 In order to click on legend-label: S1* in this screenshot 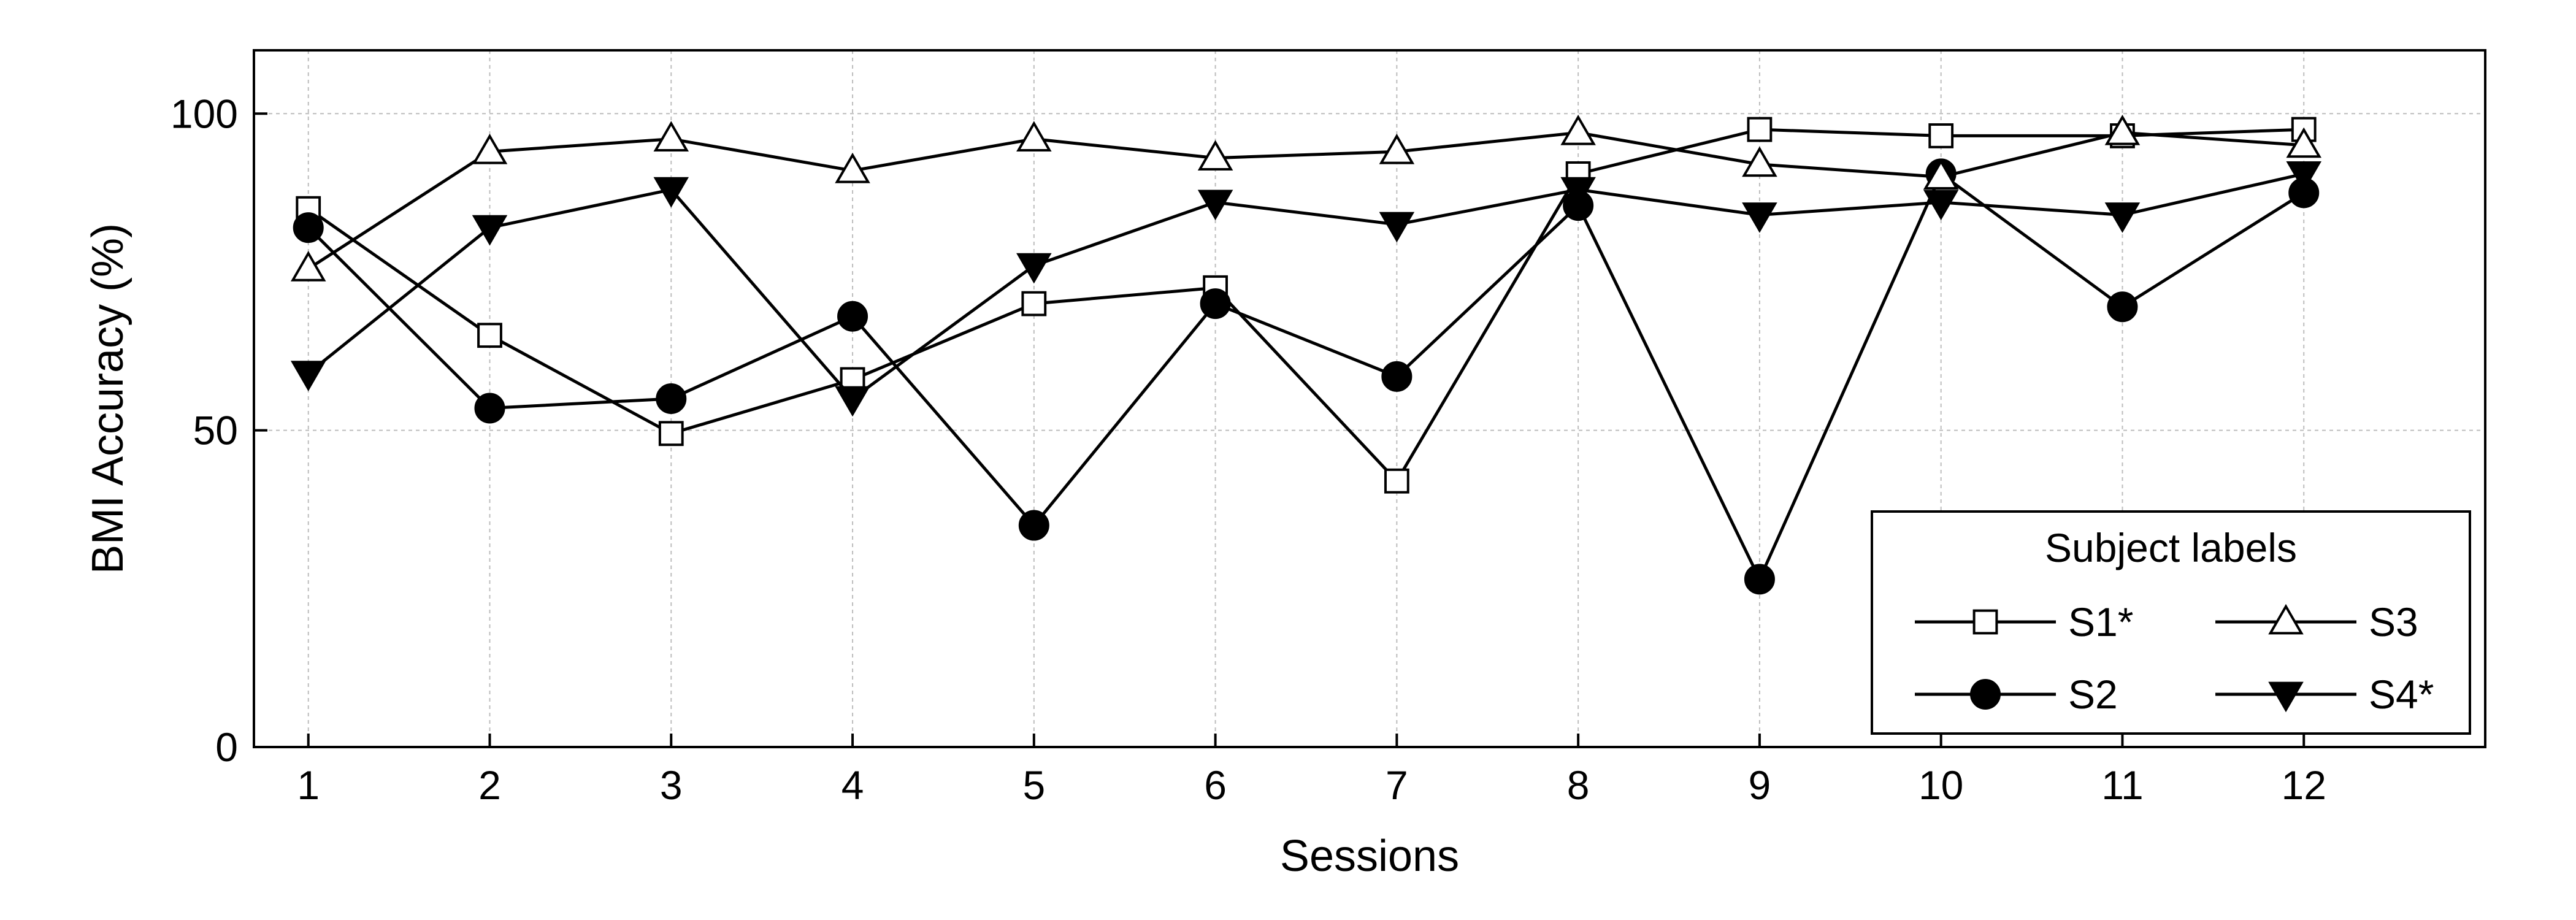, I will do `click(2100, 622)`.